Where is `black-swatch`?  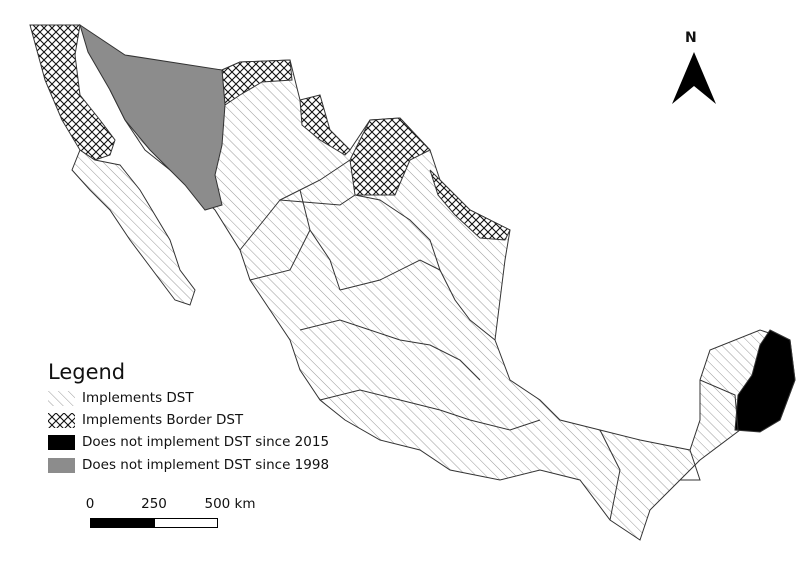 black-swatch is located at coordinates (61, 442).